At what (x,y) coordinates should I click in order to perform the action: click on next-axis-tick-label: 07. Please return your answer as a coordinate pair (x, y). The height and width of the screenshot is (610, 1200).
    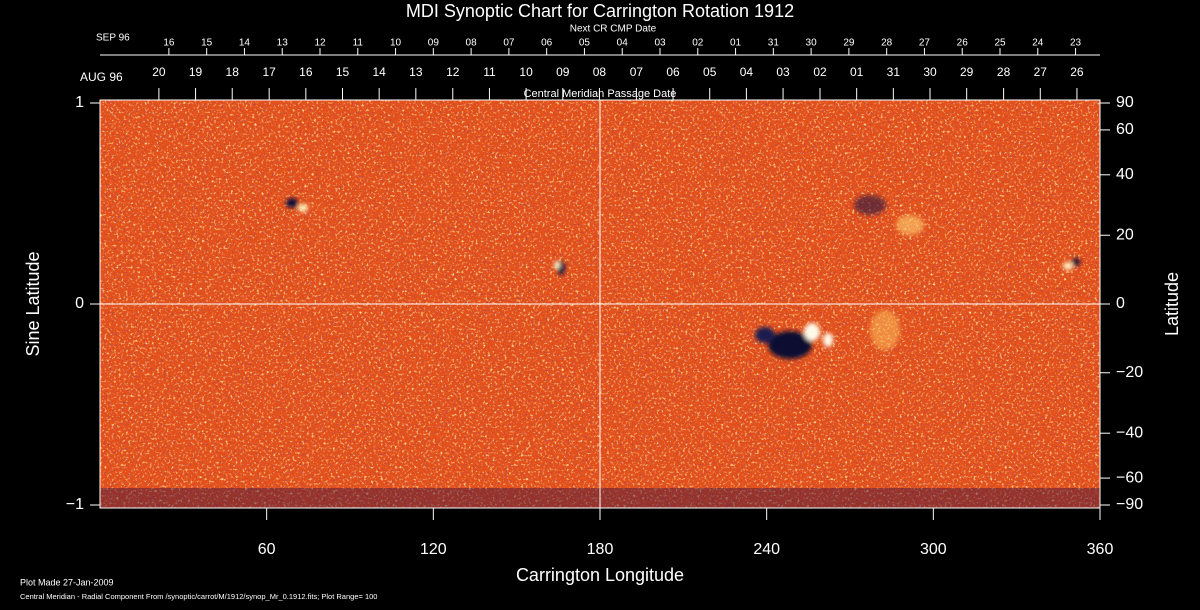
    Looking at the image, I should click on (509, 43).